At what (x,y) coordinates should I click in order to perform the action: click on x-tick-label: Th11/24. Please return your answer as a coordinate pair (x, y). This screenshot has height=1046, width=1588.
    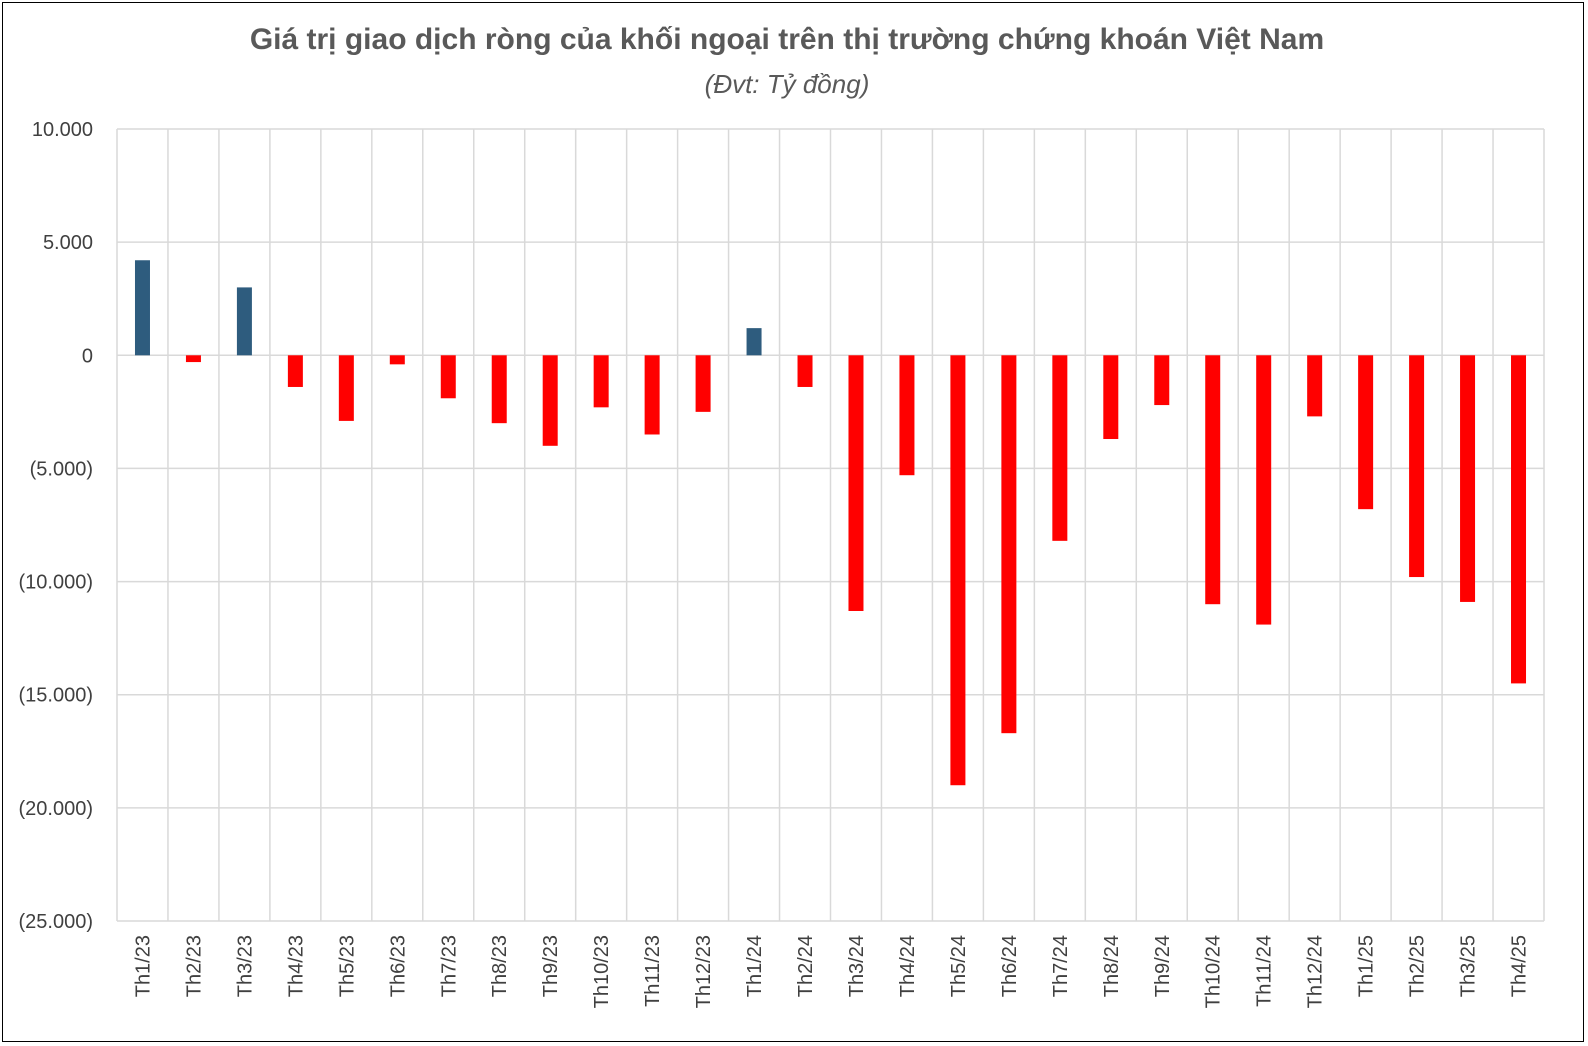
    Looking at the image, I should click on (1265, 971).